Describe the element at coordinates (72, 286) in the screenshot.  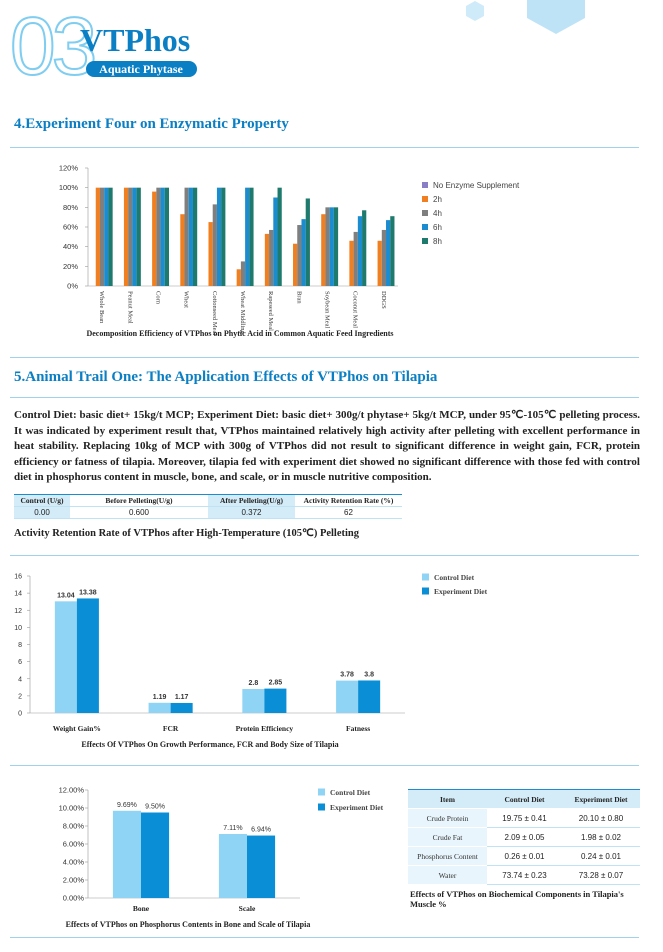
I see `y-tick-label: 0%` at that location.